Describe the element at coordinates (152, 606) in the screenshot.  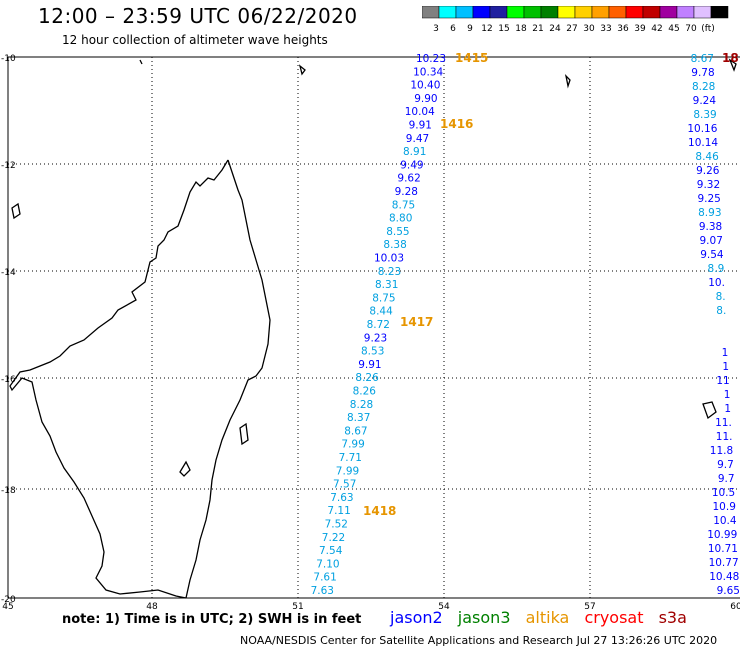
I see `lon-label: 48` at that location.